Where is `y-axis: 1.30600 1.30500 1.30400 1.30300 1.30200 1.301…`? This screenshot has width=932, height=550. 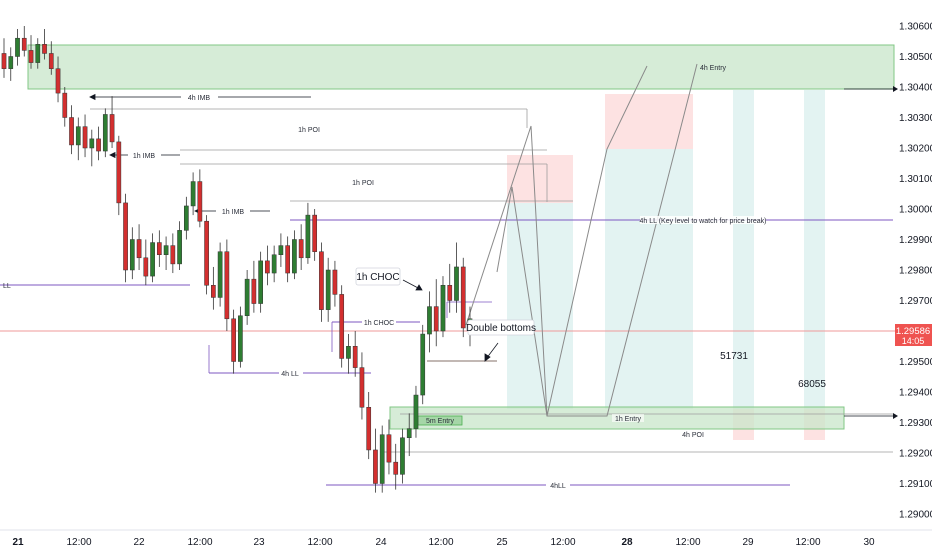 y-axis: 1.30600 1.30500 1.30400 1.30300 1.30200 1.301… is located at coordinates (915, 271).